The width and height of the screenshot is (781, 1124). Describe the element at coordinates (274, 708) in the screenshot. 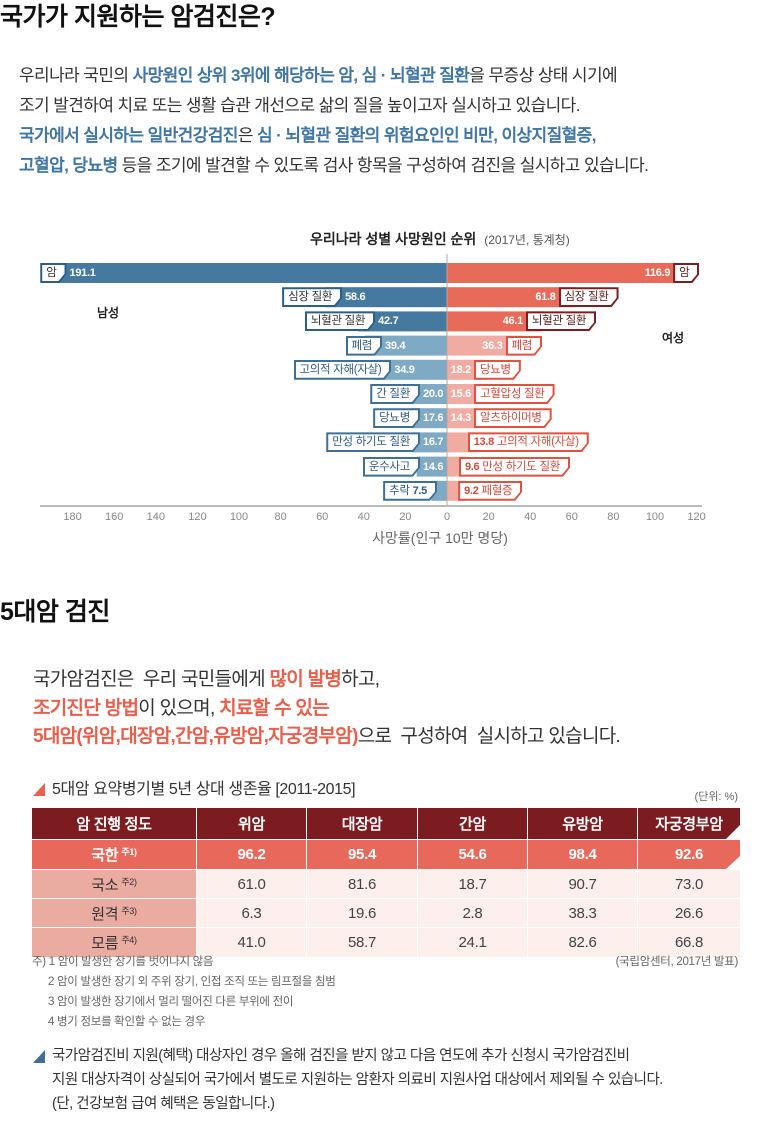

I see `highlight-text: 치료할 수 있는` at that location.